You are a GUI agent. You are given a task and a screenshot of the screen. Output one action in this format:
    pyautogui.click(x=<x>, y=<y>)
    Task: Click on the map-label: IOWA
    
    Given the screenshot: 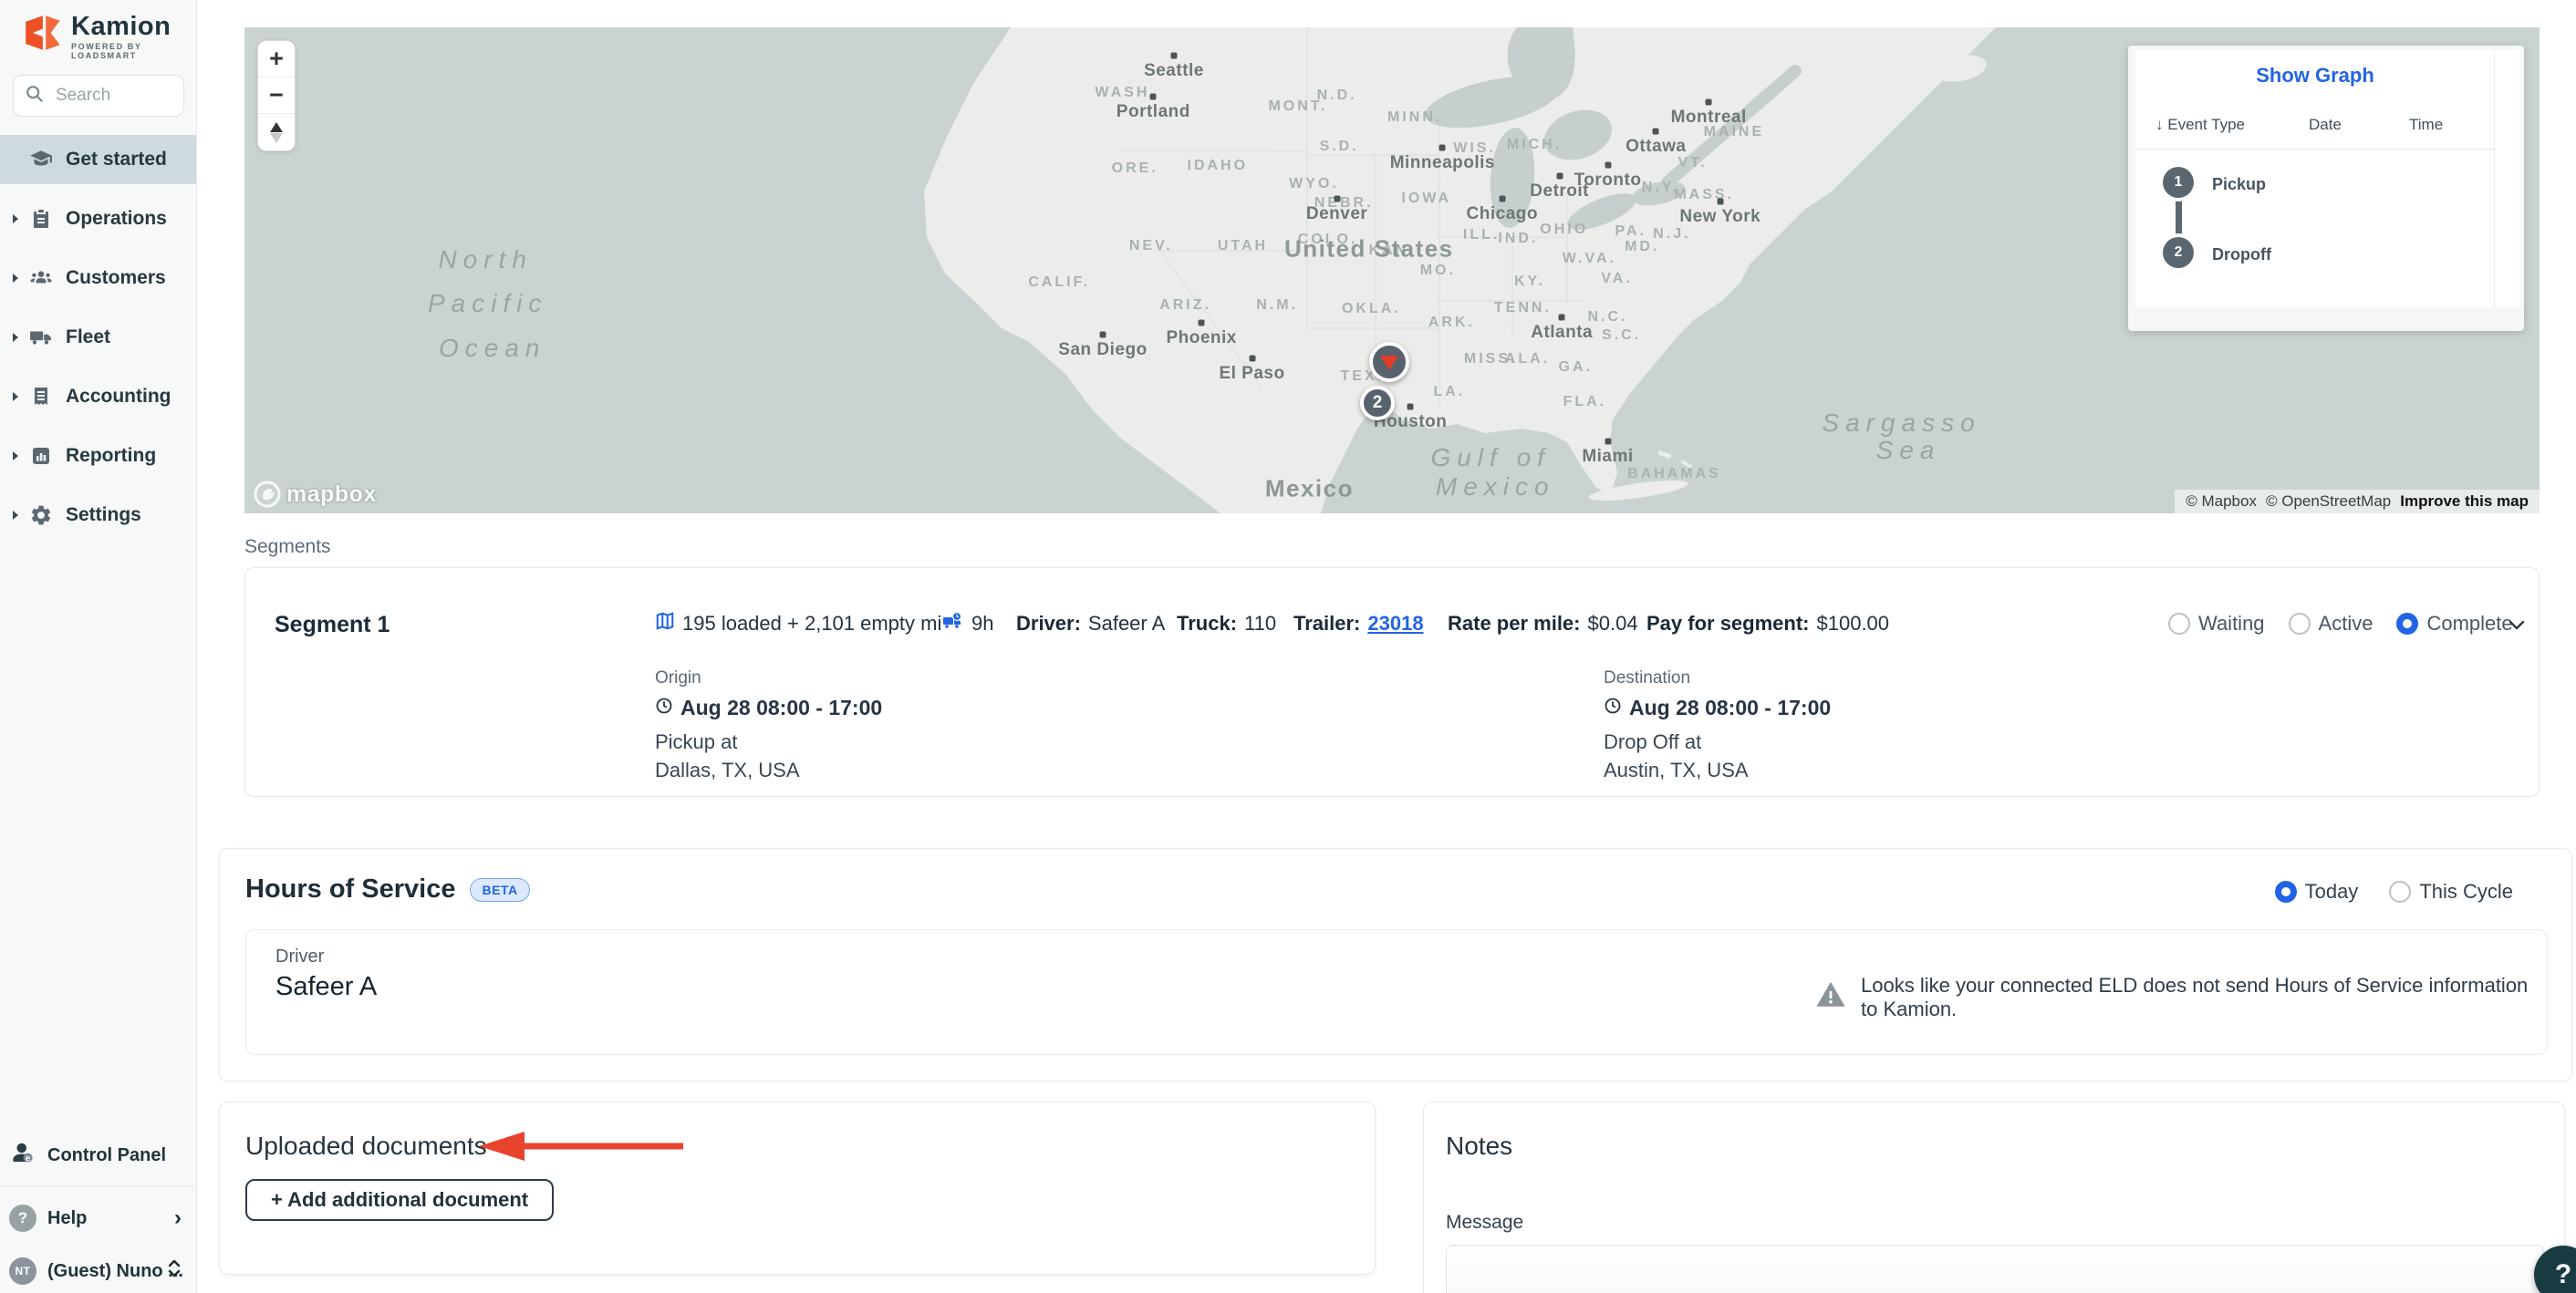 What is the action you would take?
    pyautogui.click(x=1426, y=199)
    